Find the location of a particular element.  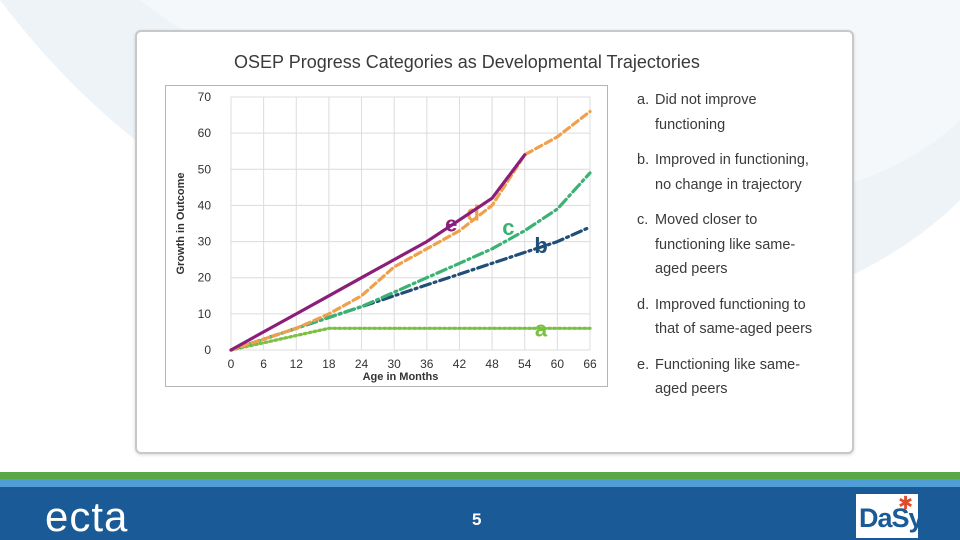

page-number: 5 is located at coordinates (477, 519).